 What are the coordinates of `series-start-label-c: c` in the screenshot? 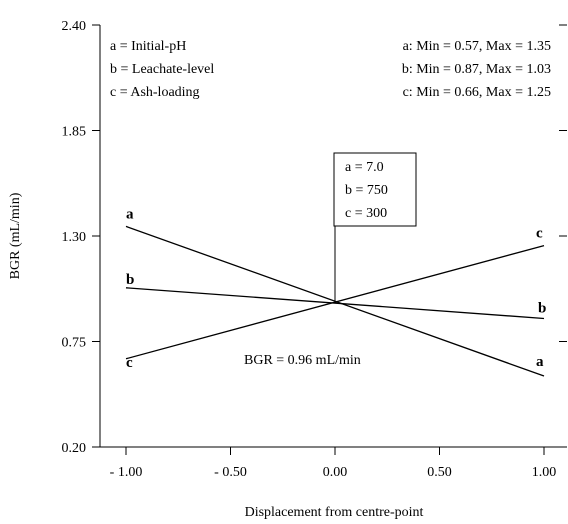 It's located at (129, 363).